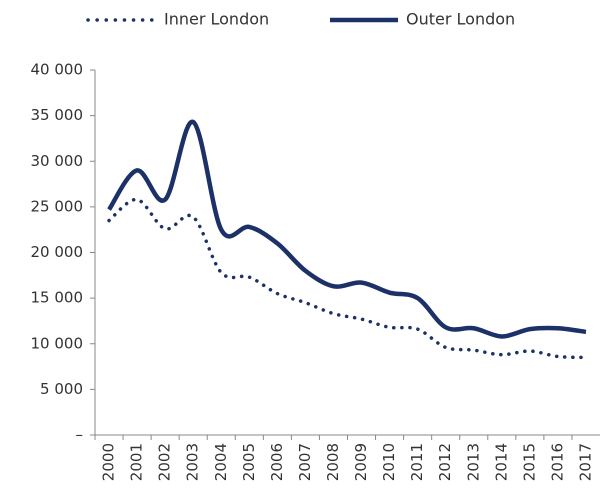  I want to click on x-tick-label: 2013, so click(473, 462).